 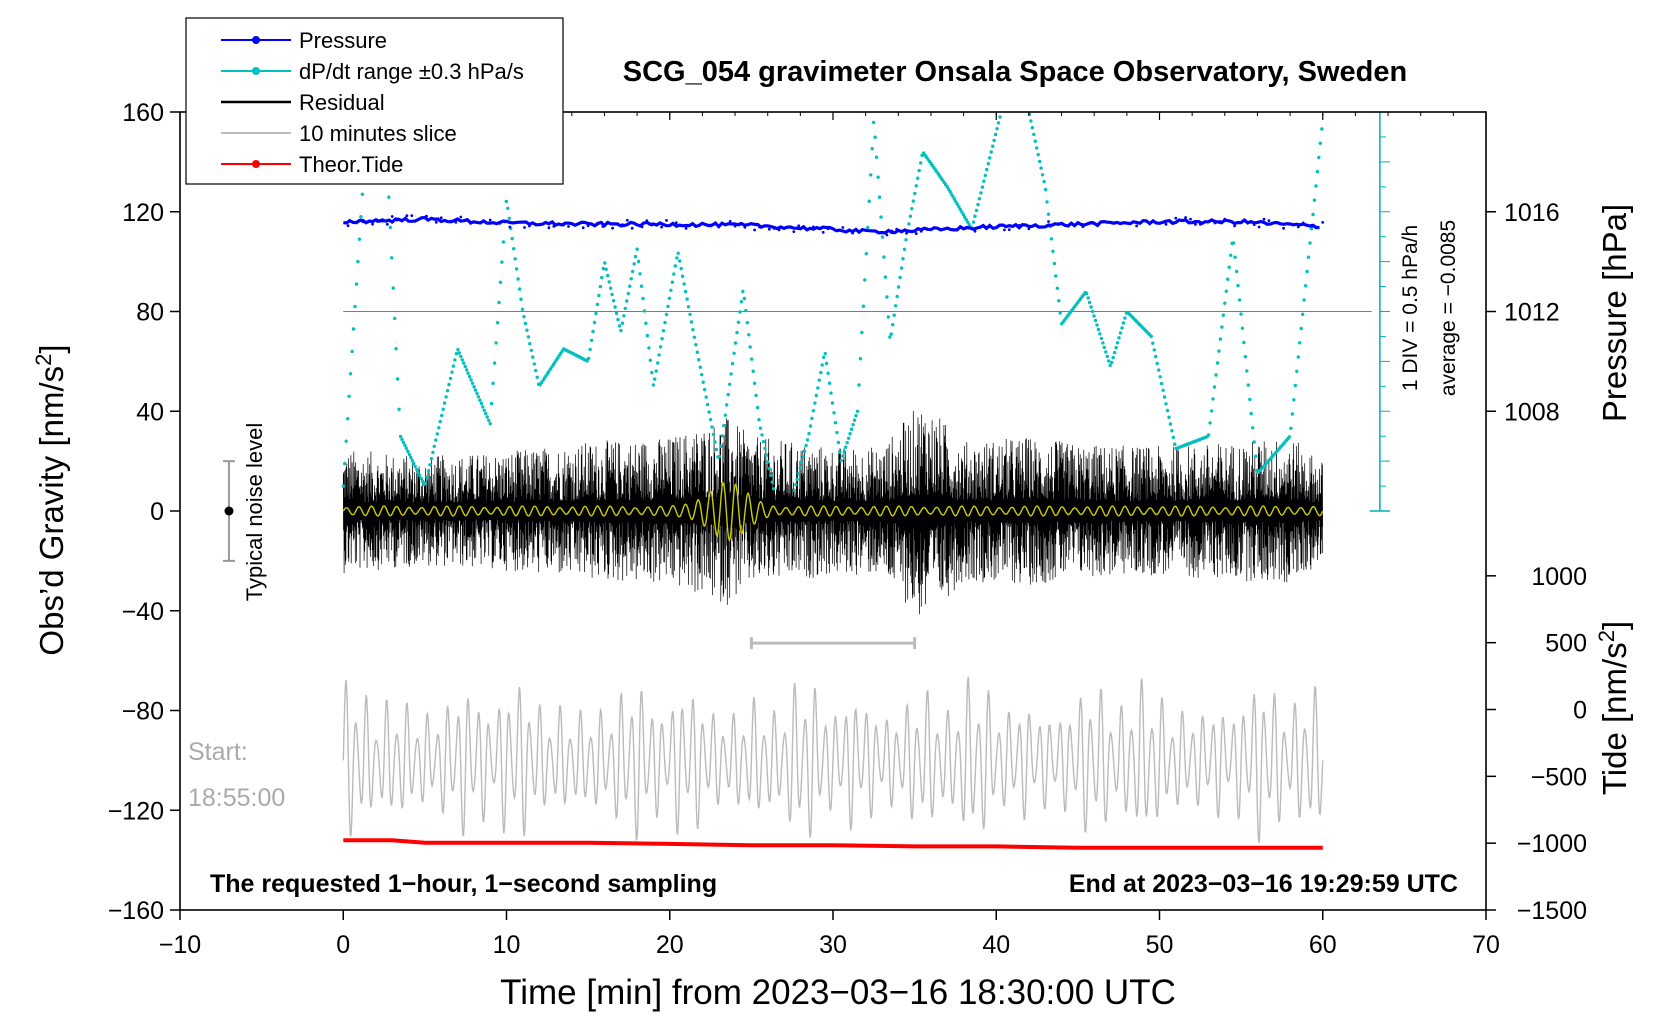 I want to click on x-tick-label: 30, so click(x=833, y=945).